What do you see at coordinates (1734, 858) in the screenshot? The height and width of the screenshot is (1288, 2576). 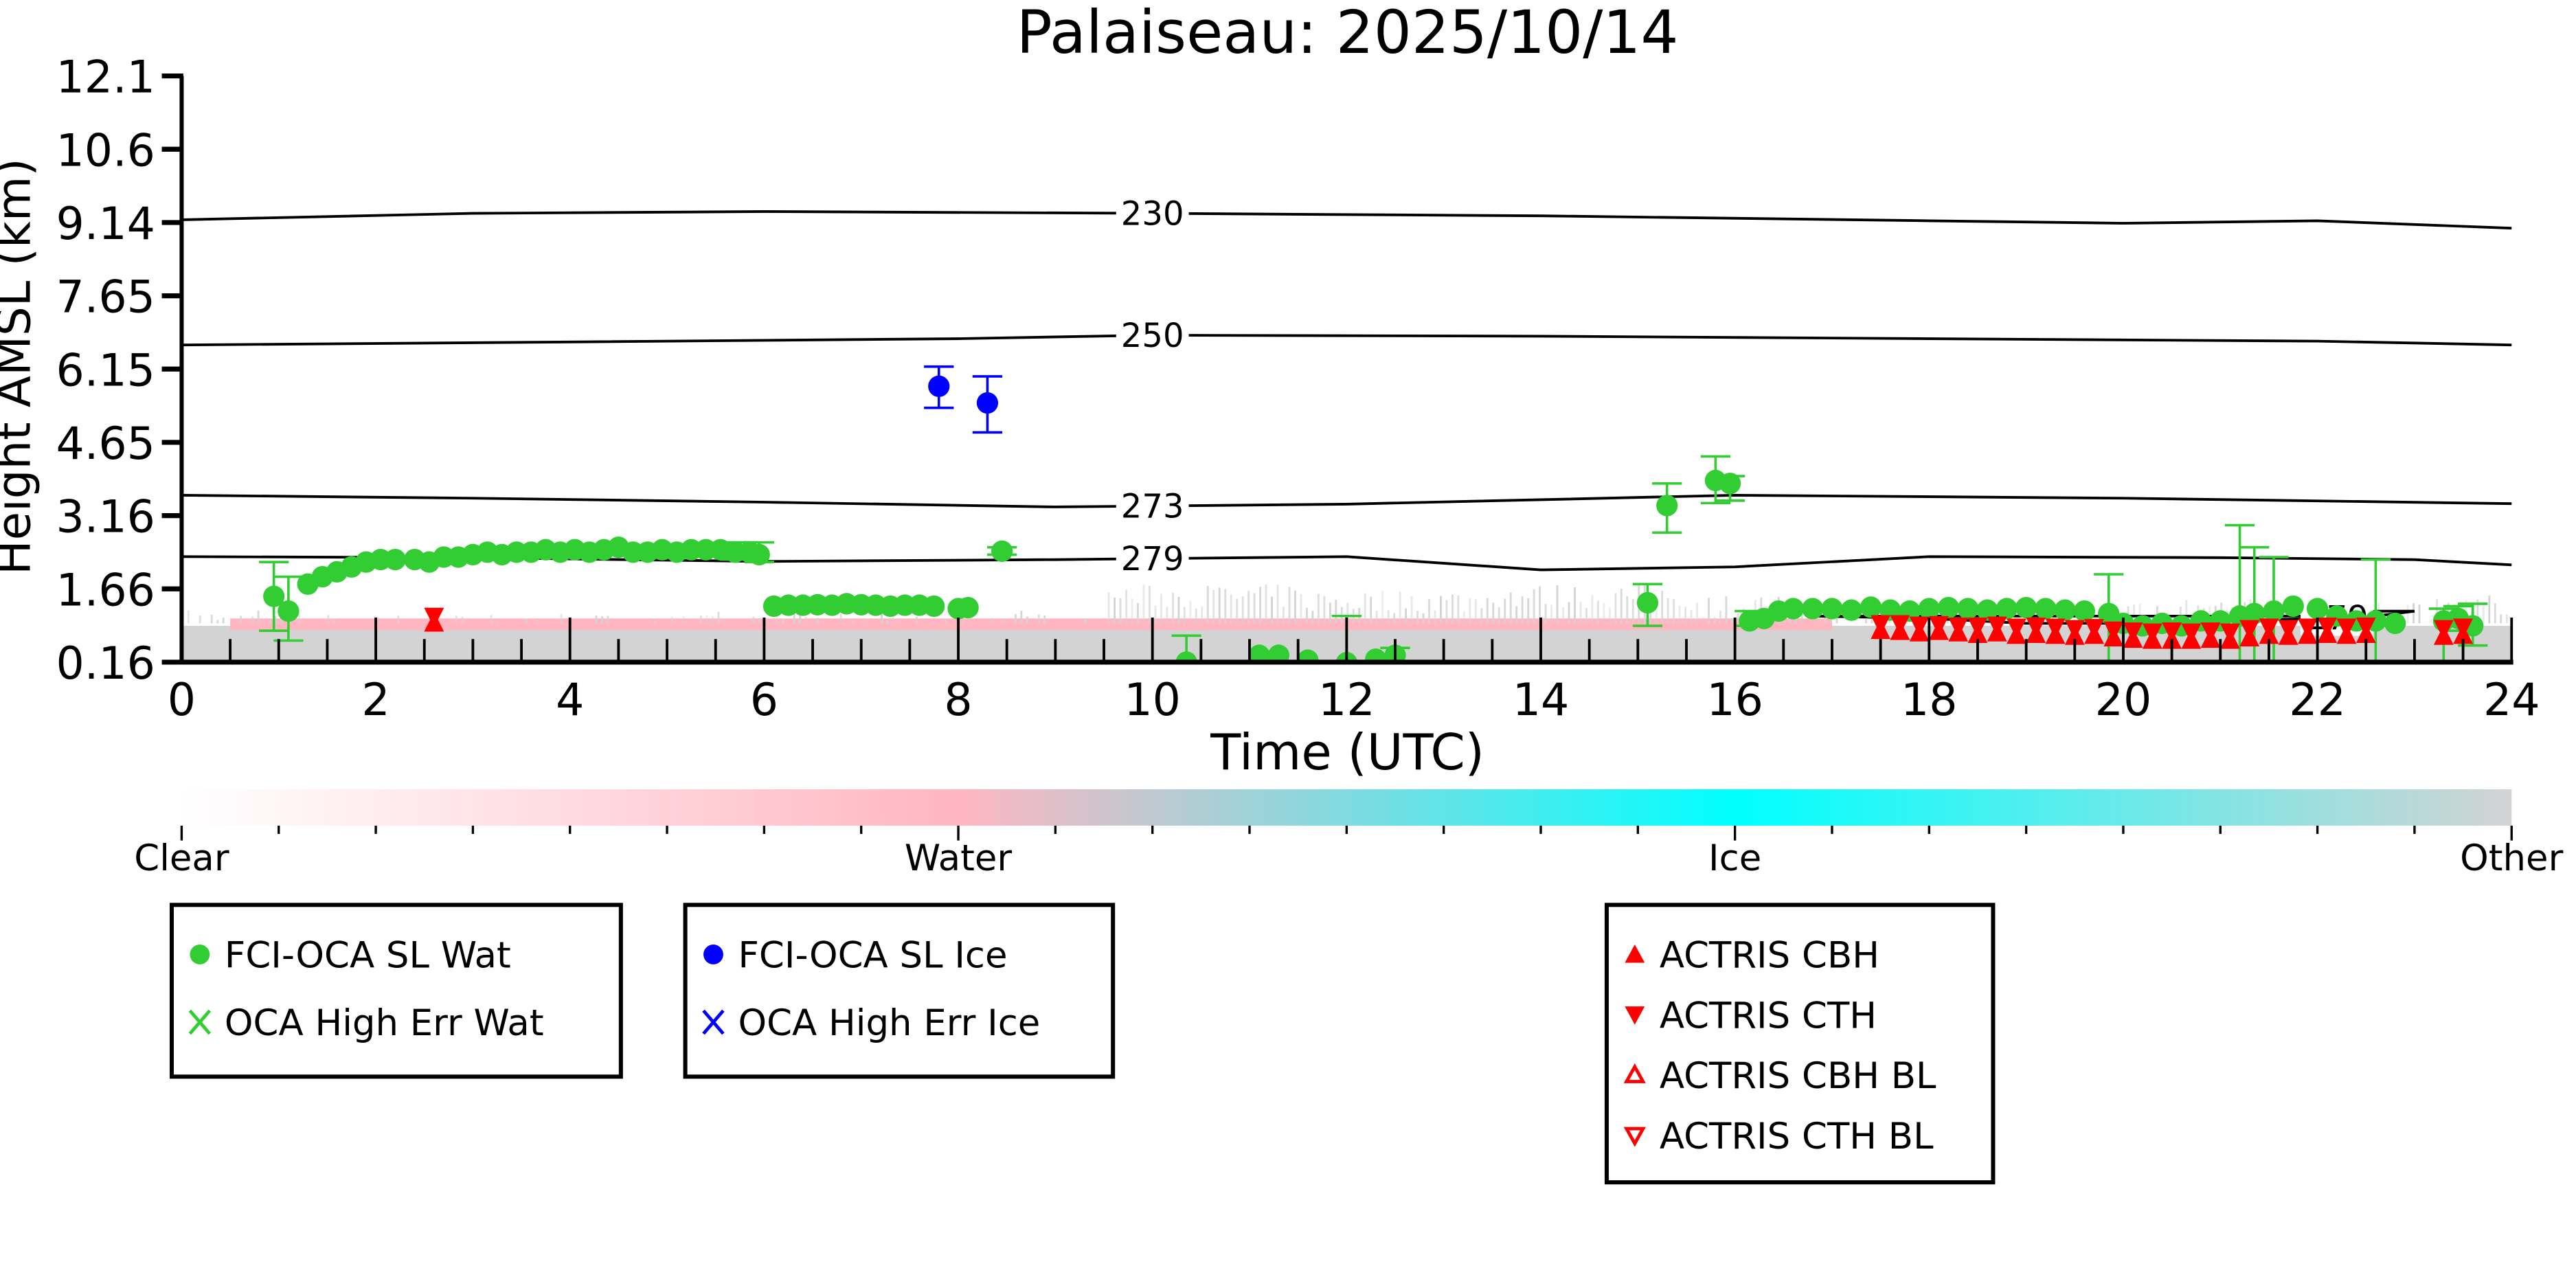 I see `colorbar-label-ice: Ice` at bounding box center [1734, 858].